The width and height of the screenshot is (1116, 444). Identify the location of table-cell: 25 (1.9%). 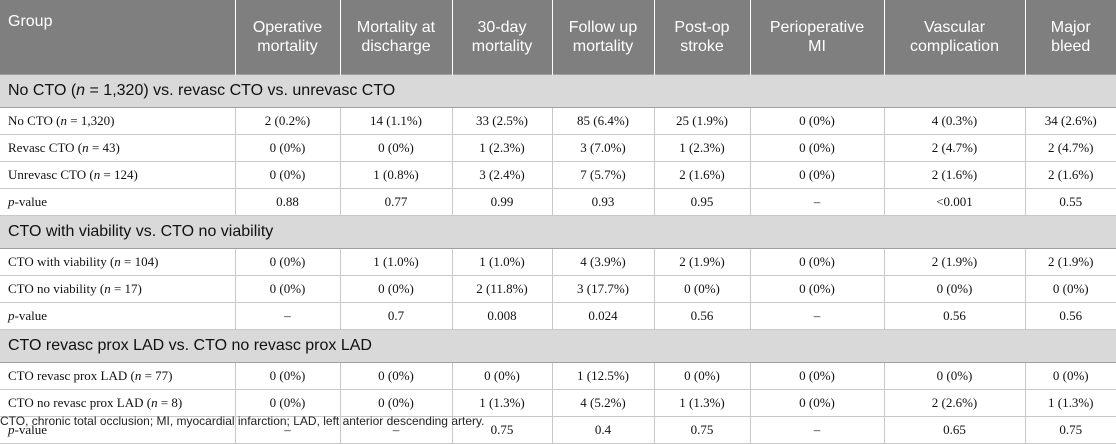
(702, 121).